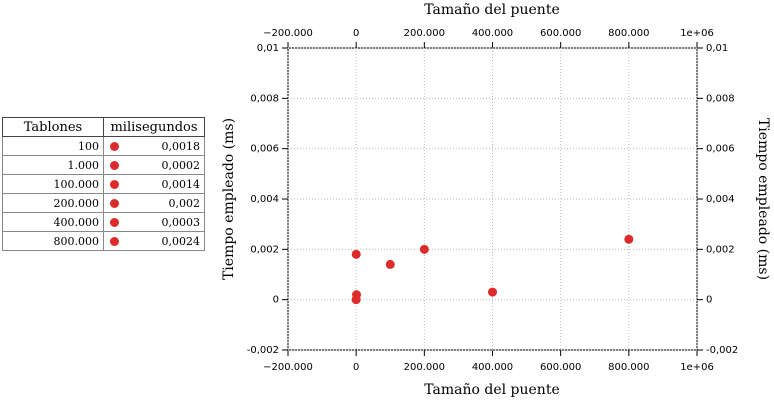  I want to click on table-cell: 1.000, so click(53, 165).